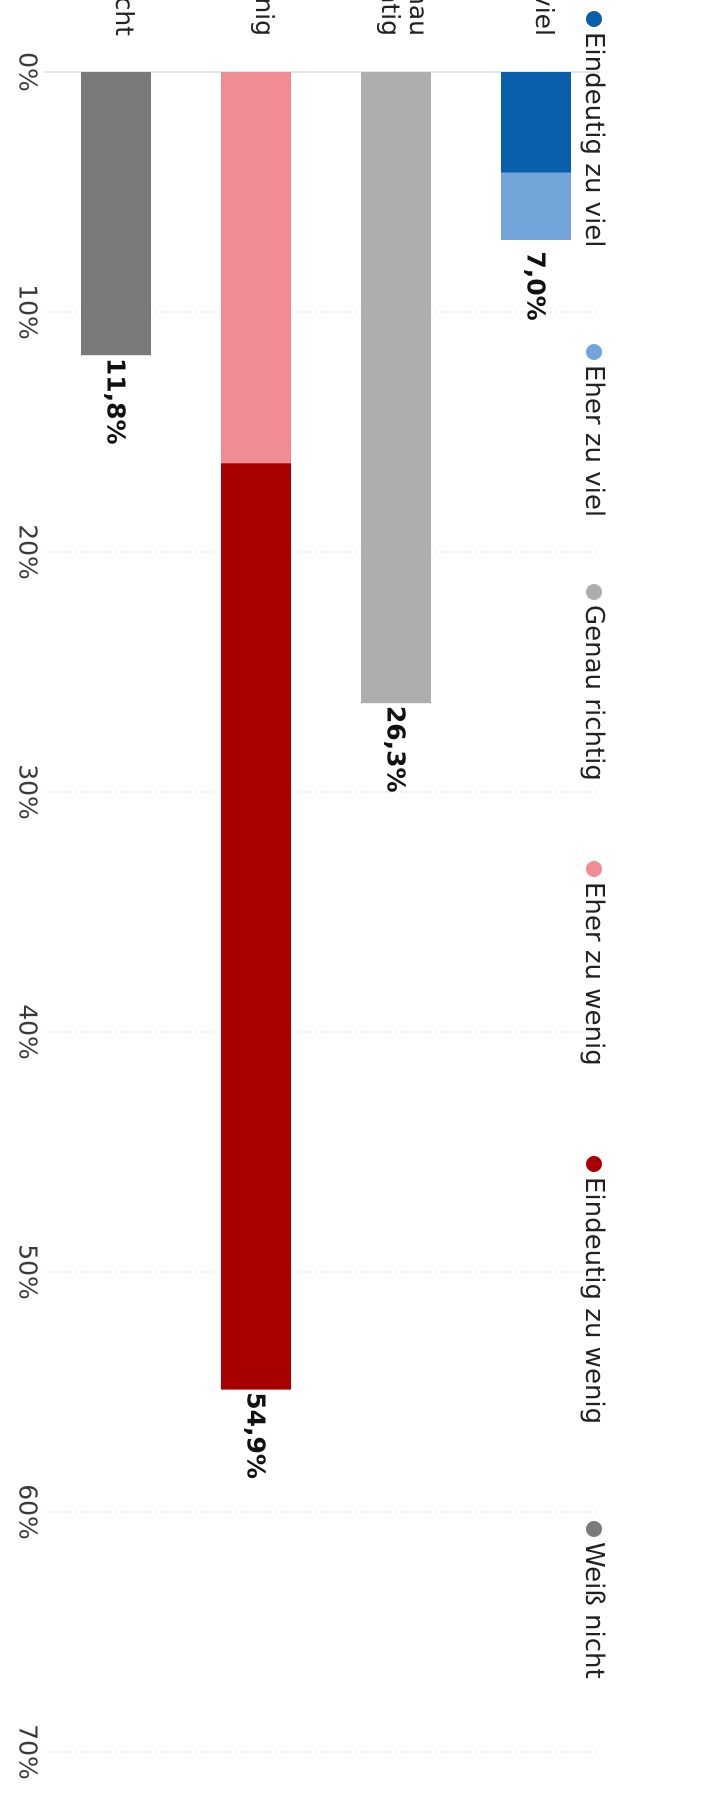  What do you see at coordinates (404, 18) in the screenshot?
I see `category-label: nauhtig` at bounding box center [404, 18].